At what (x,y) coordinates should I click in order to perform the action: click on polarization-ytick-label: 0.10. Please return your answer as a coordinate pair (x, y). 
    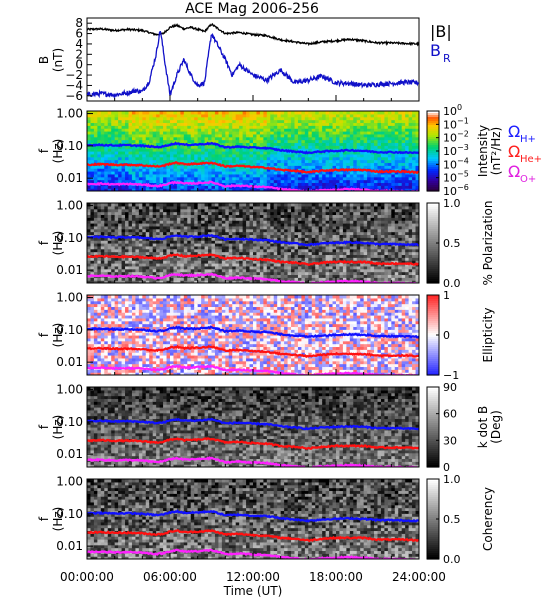
    Looking at the image, I should click on (69, 238).